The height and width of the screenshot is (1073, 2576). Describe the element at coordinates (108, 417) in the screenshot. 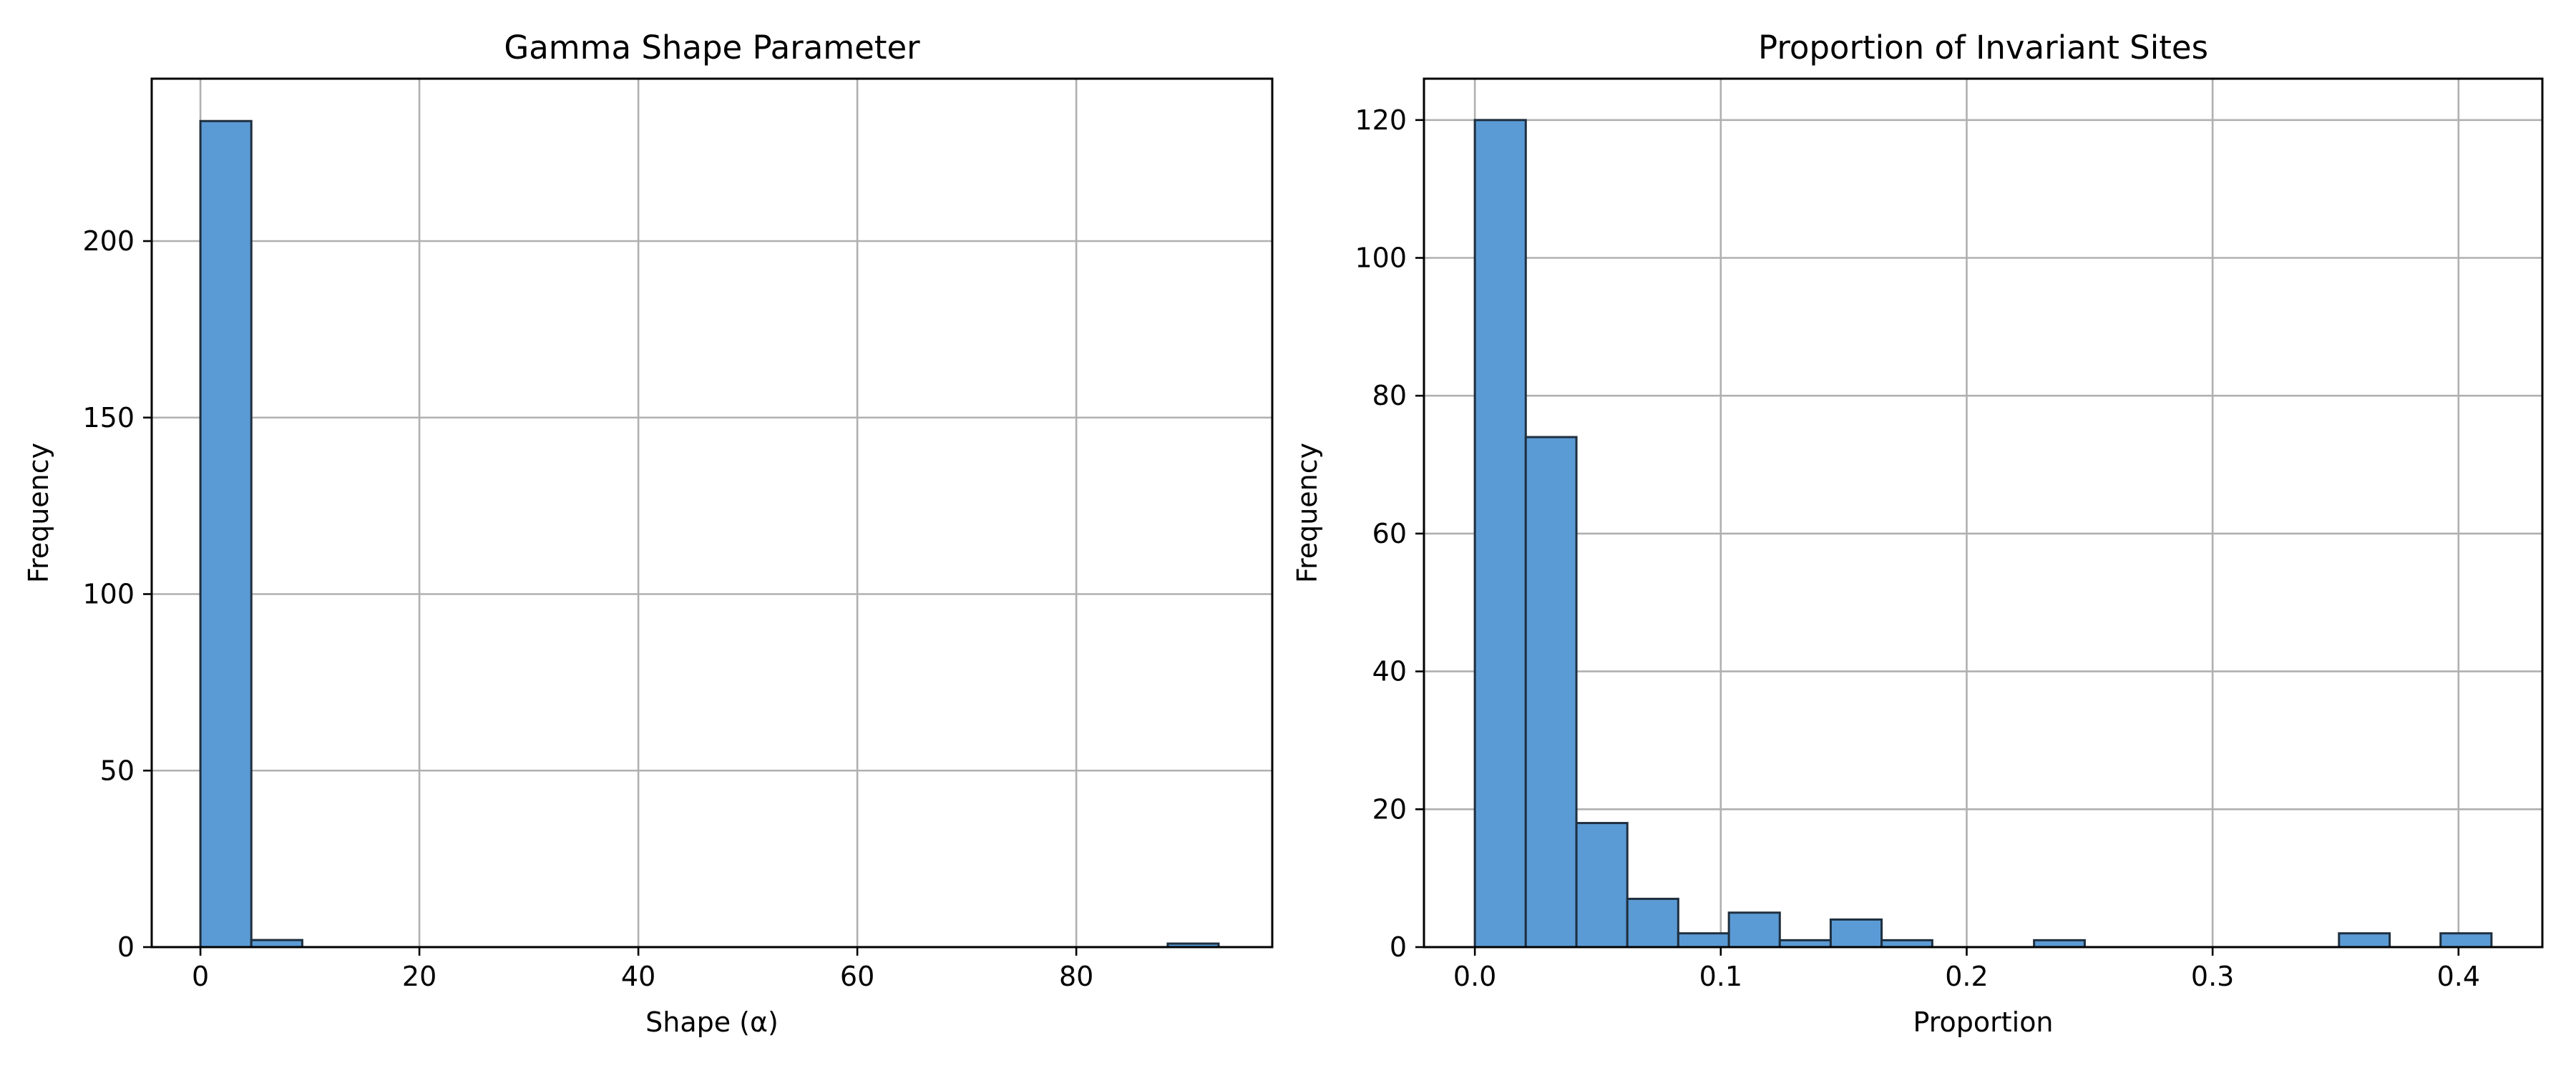

I see `gamma-y-tick-label-3: 150` at that location.